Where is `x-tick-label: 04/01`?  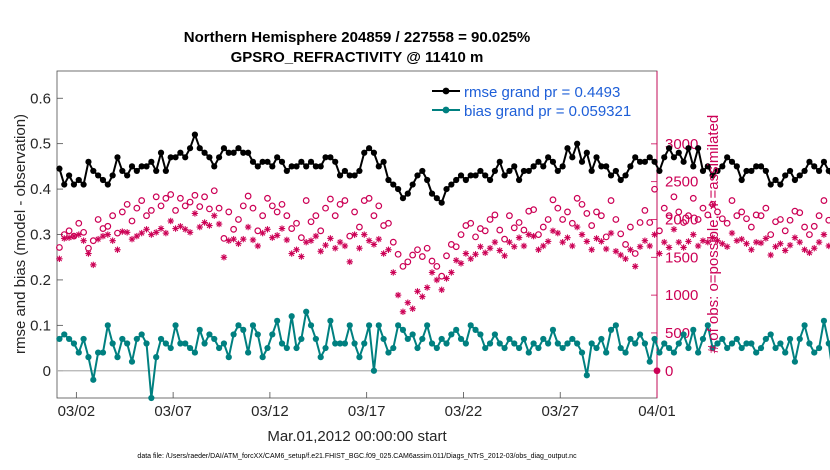
x-tick-label: 04/01 is located at coordinates (657, 411).